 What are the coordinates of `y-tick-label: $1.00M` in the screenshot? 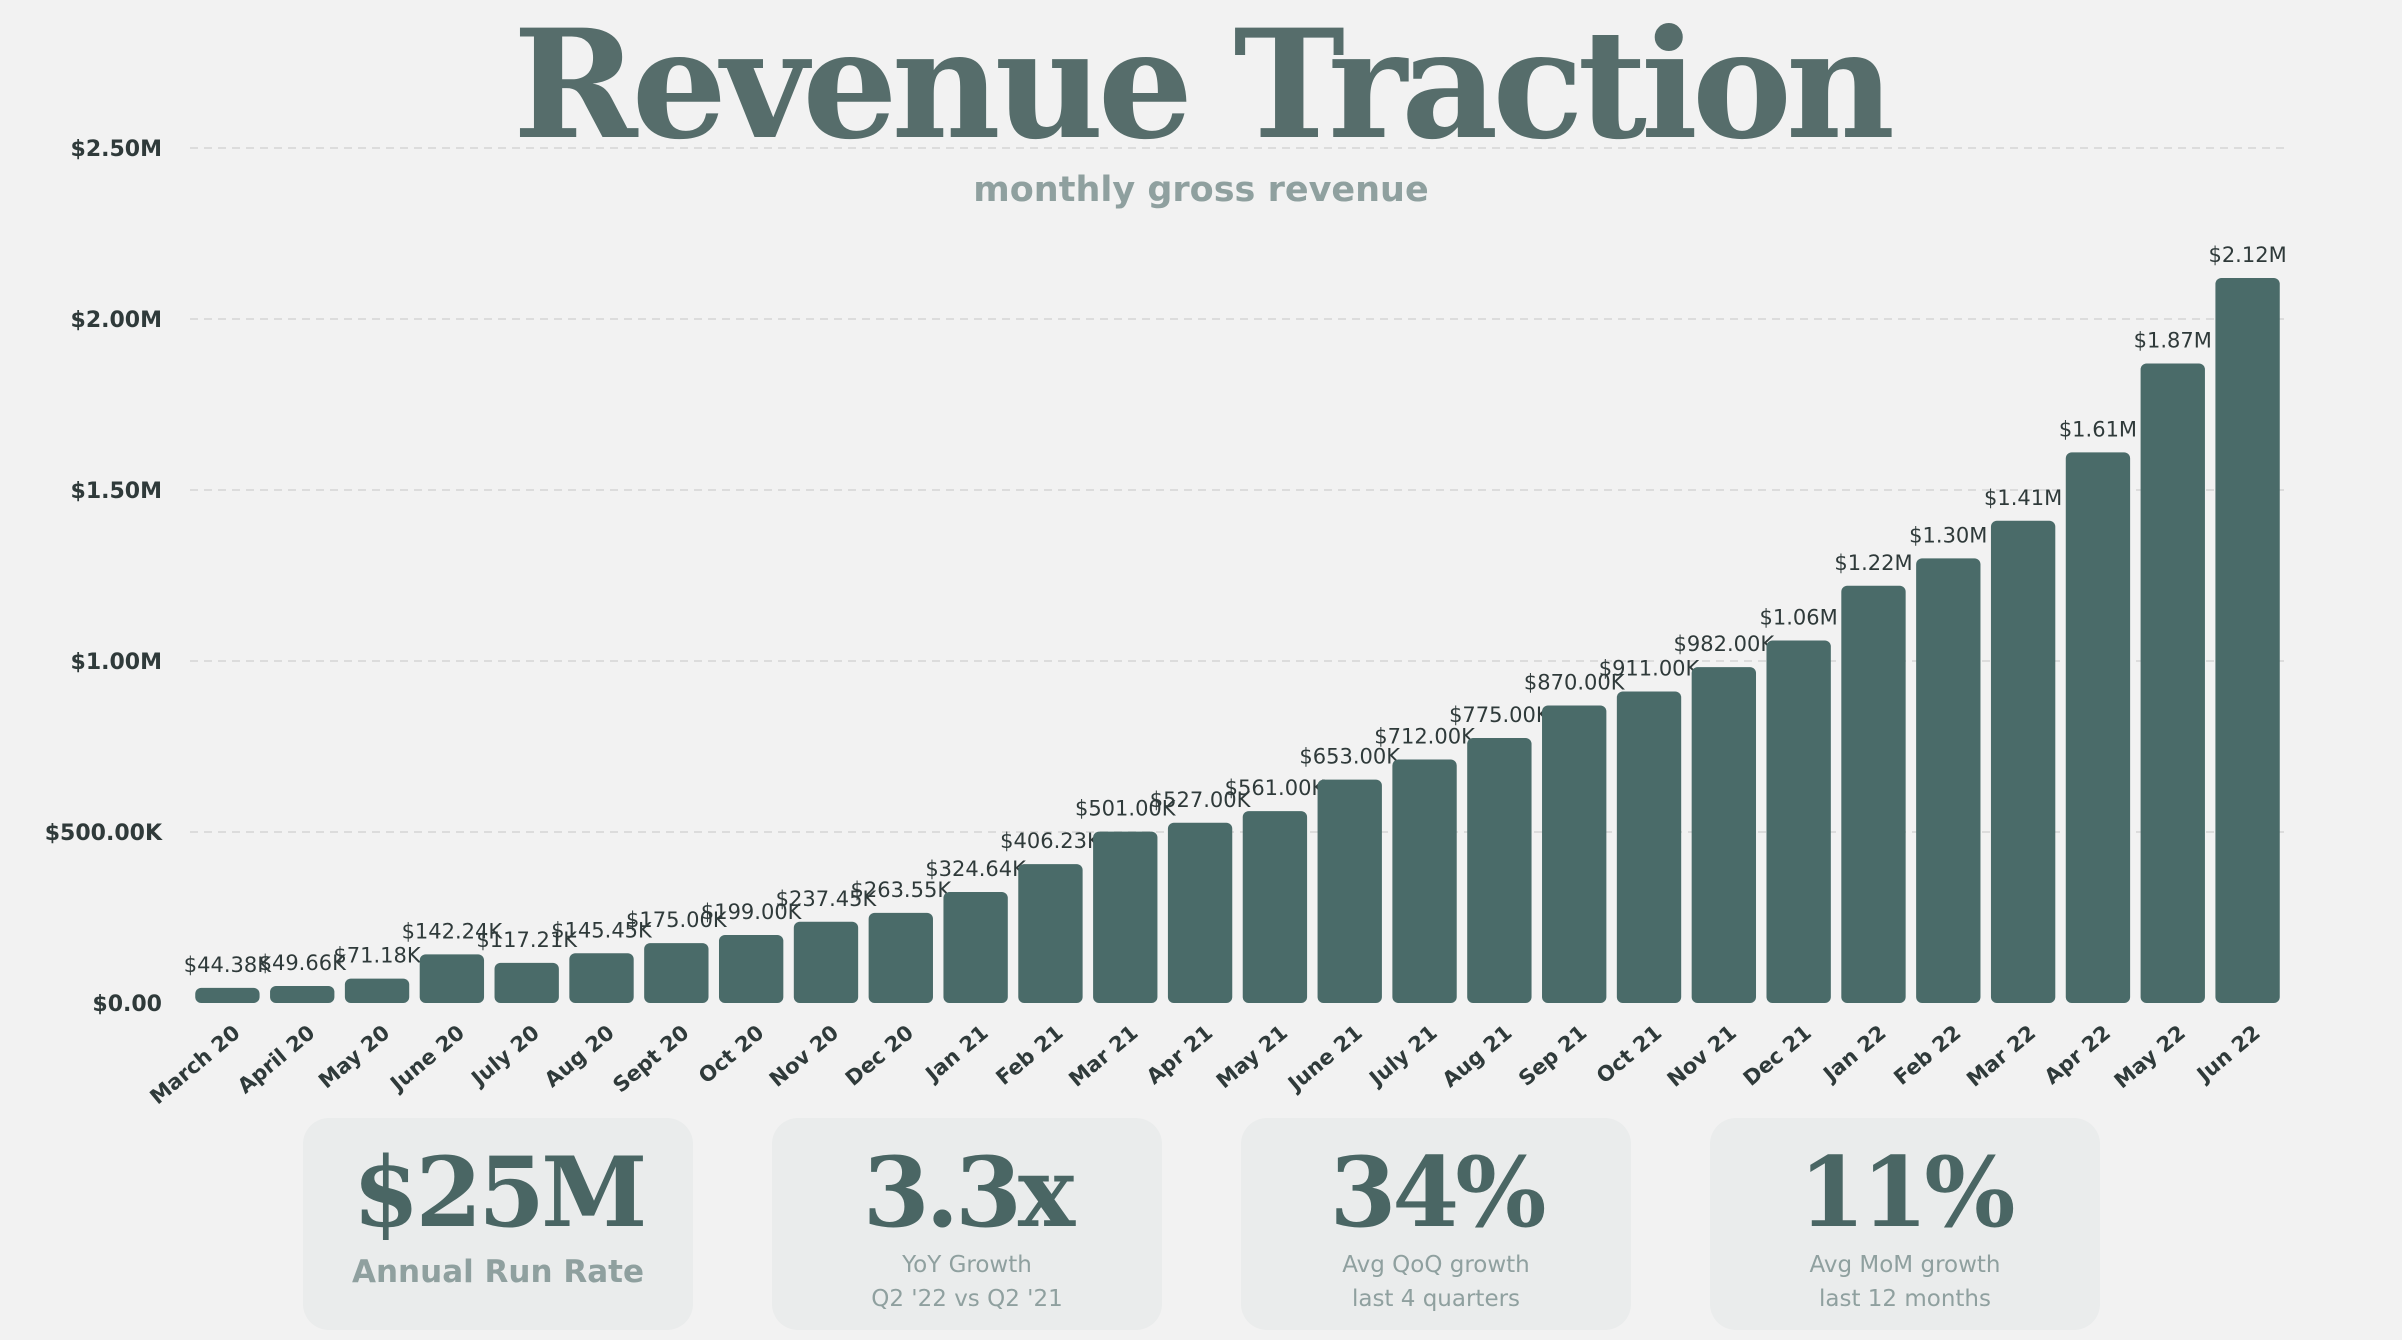 It's located at (116, 662).